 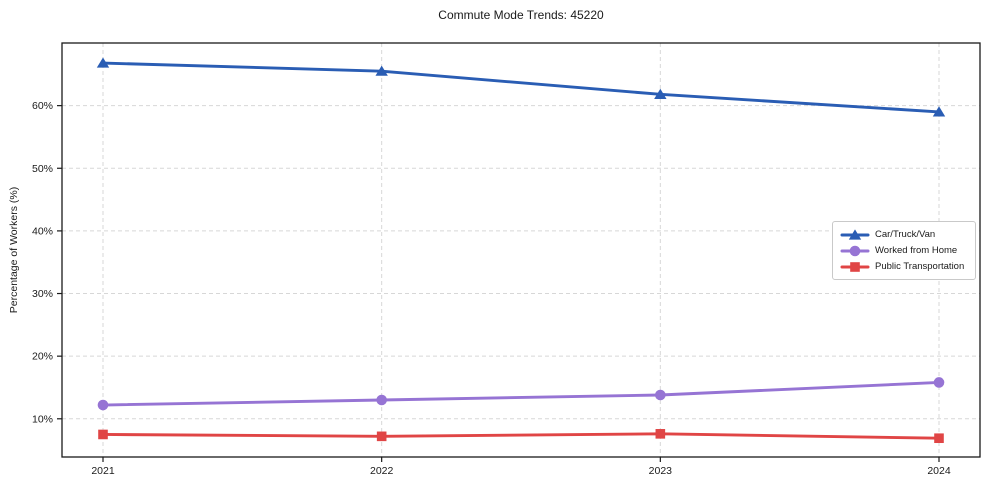 What do you see at coordinates (42, 294) in the screenshot?
I see `y-tick-label: 30%` at bounding box center [42, 294].